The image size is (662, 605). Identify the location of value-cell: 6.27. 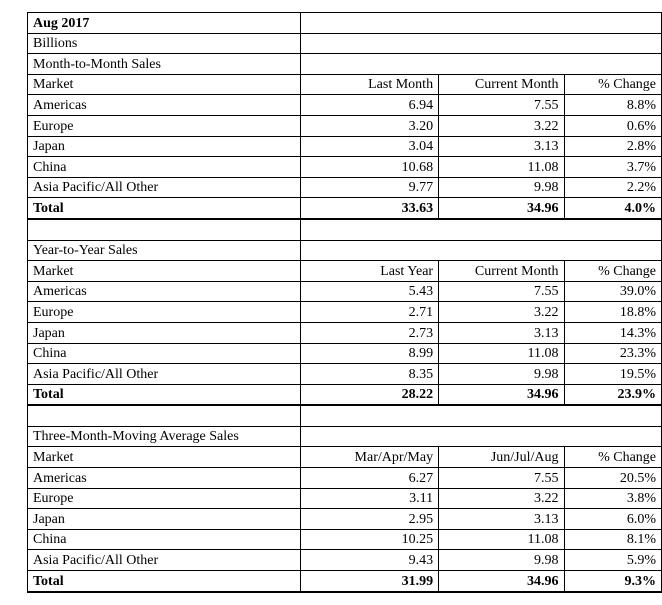
(369, 478).